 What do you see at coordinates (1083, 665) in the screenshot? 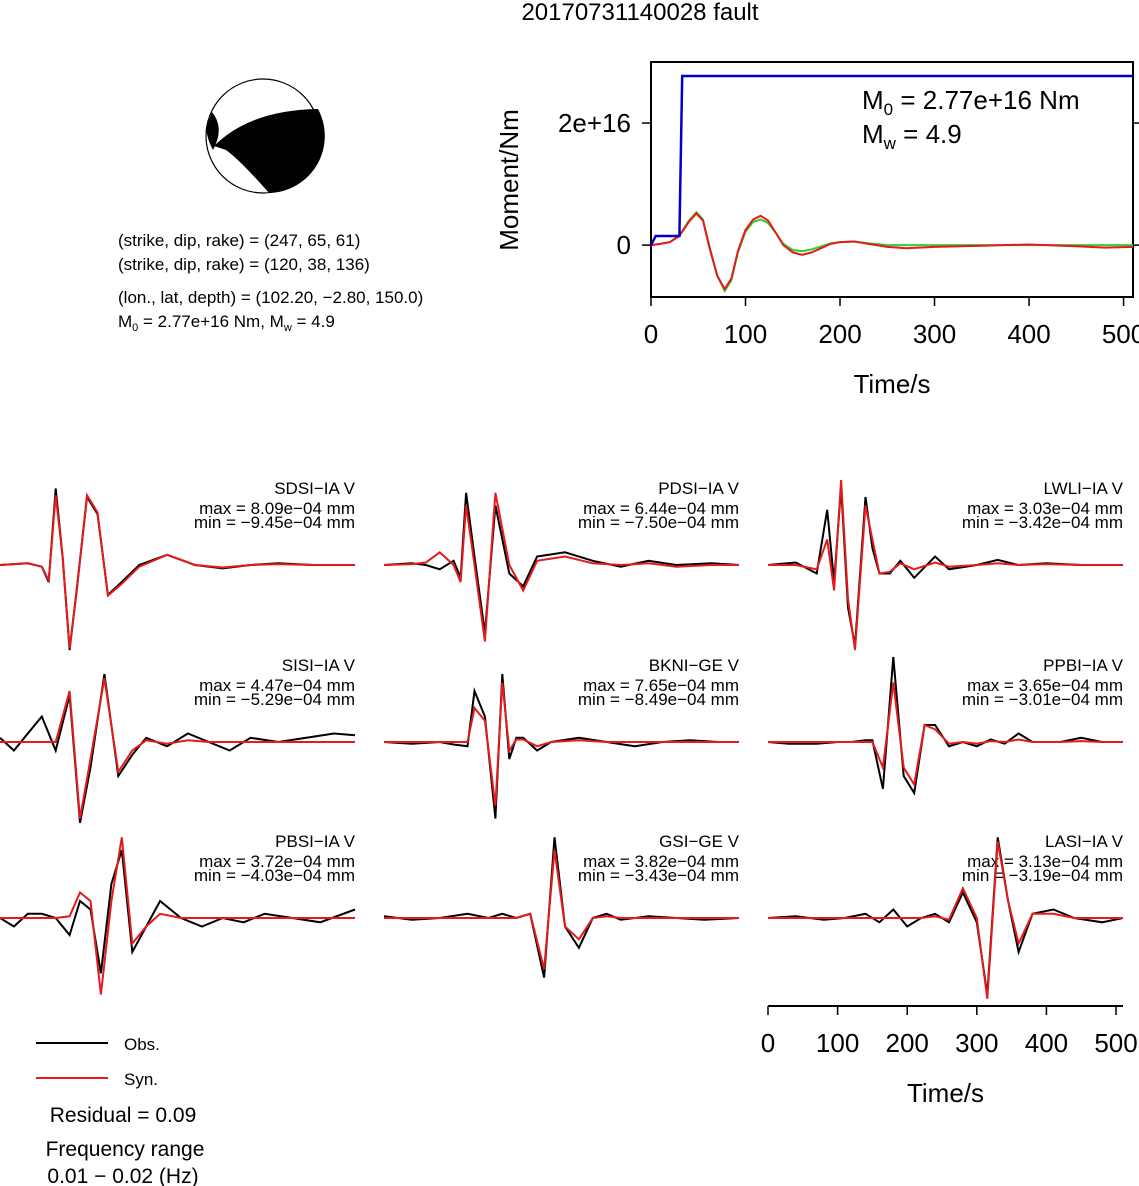
I see `station-name: PPBI−IA V` at bounding box center [1083, 665].